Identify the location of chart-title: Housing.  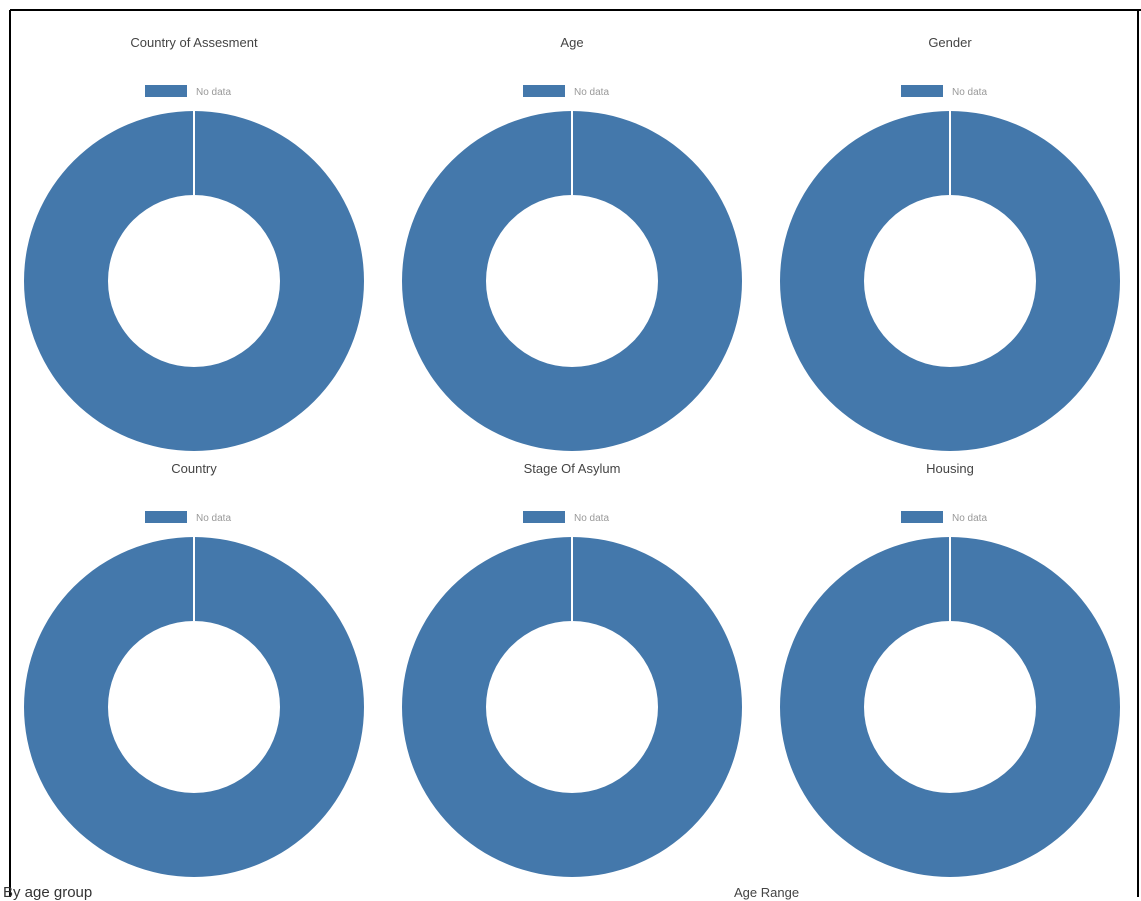
(950, 468).